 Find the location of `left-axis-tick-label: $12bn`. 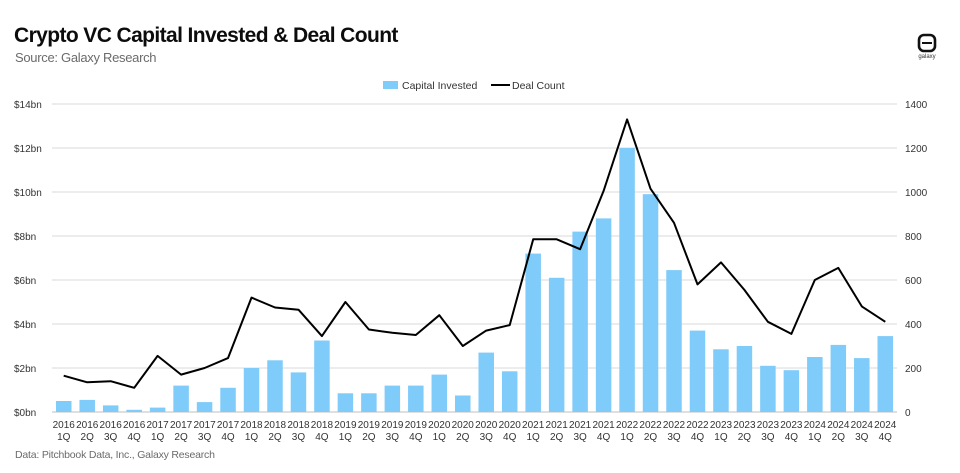

left-axis-tick-label: $12bn is located at coordinates (28, 149).